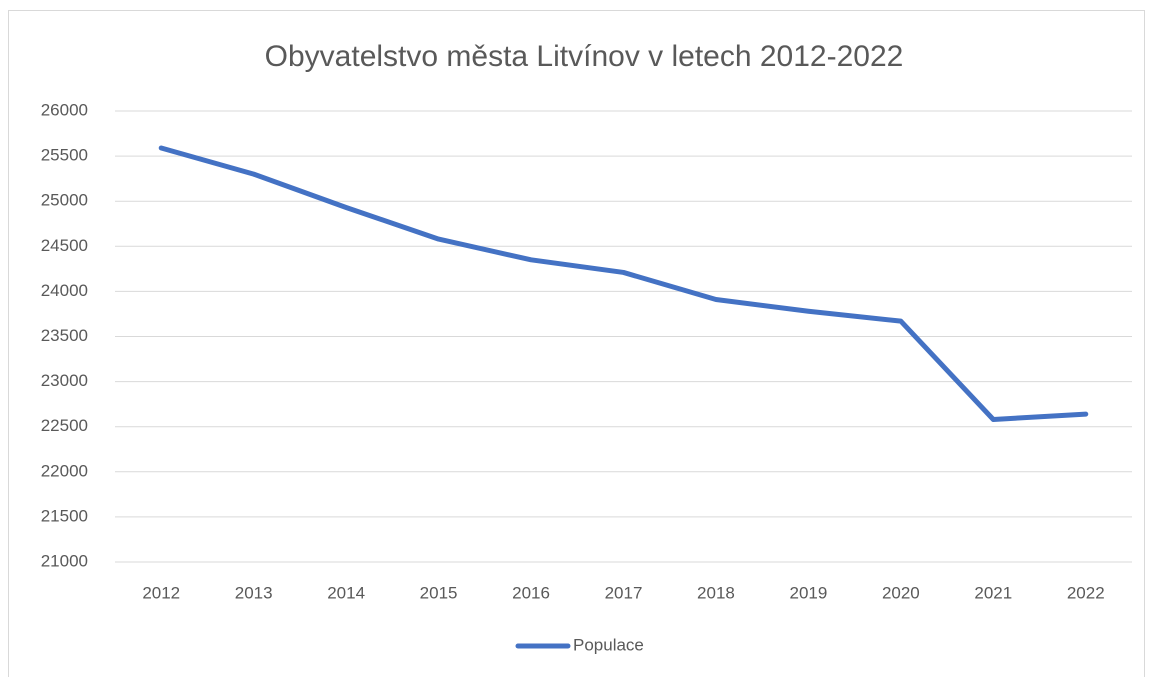 The height and width of the screenshot is (677, 1152). I want to click on x-tick-label: 2014, so click(346, 592).